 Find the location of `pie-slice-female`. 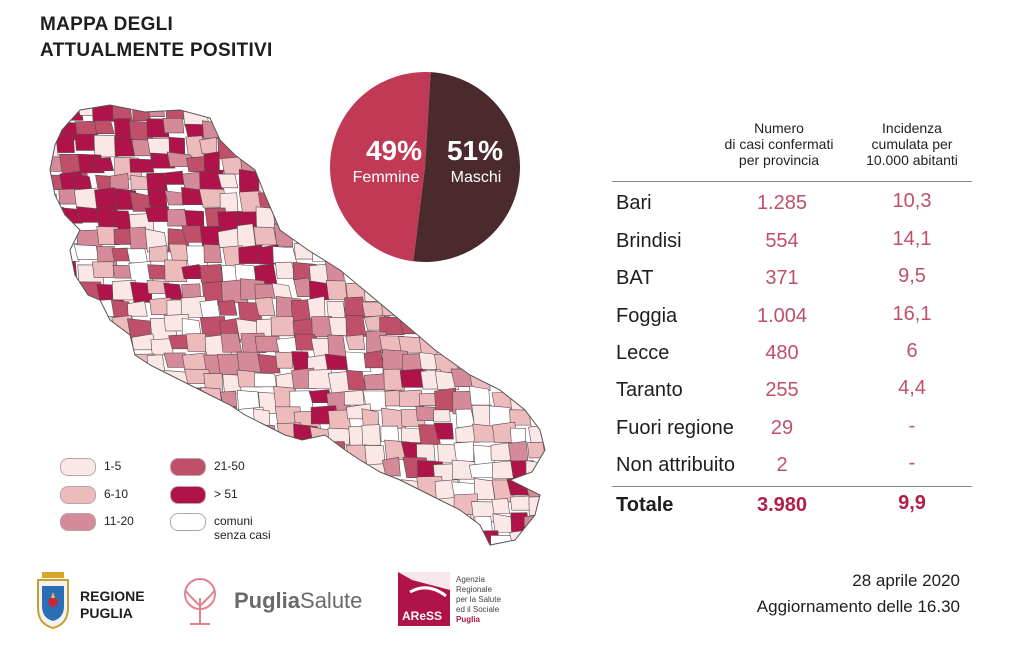

pie-slice-female is located at coordinates (380, 166).